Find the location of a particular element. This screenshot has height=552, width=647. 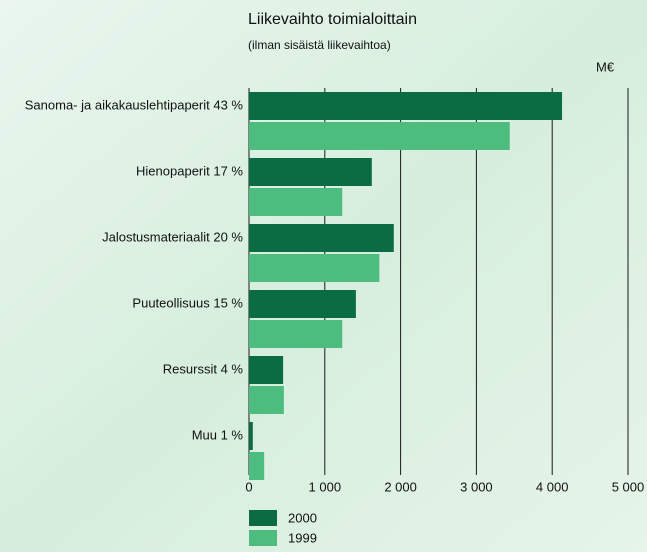

chart-subtitle: (ilman sisäistä liikevaihtoa) is located at coordinates (319, 45).